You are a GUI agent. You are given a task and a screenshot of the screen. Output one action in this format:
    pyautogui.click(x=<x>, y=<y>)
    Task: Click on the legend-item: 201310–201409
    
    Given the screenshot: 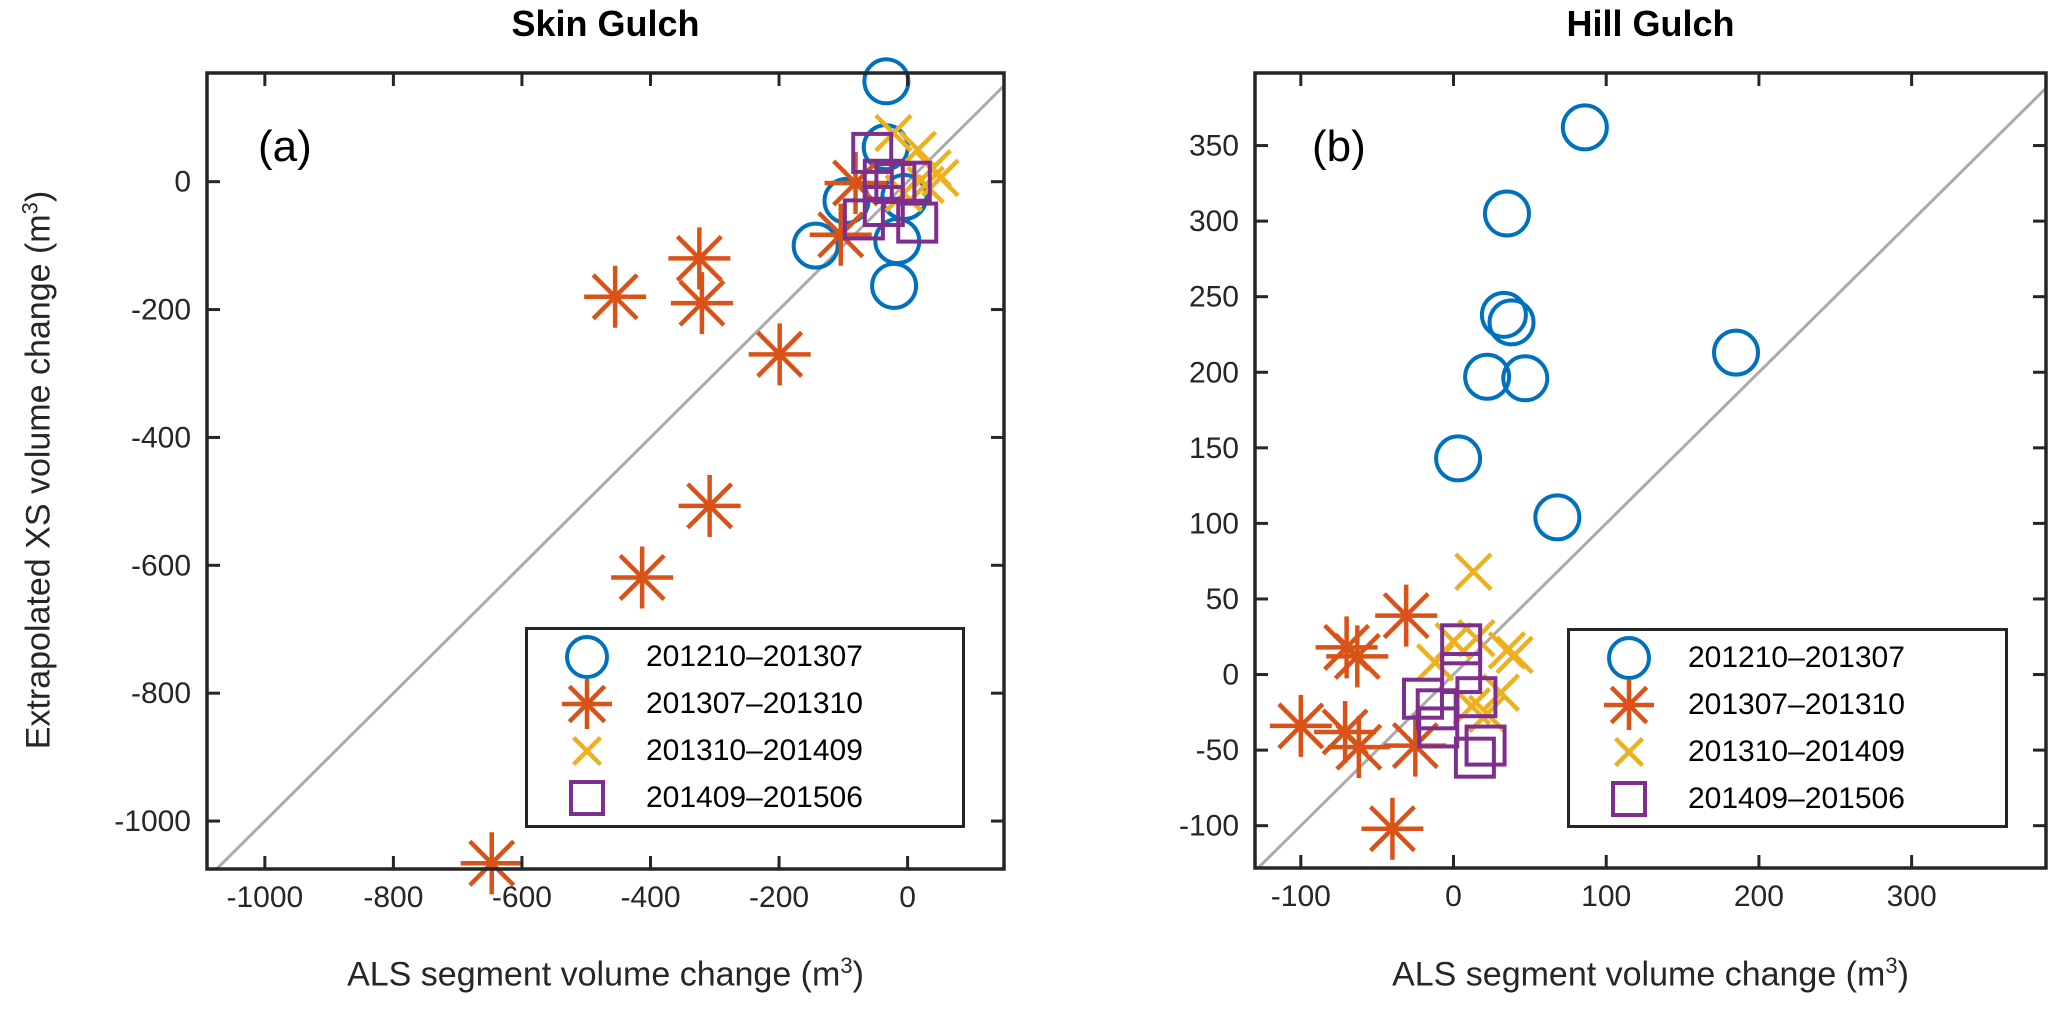 What is the action you would take?
    pyautogui.click(x=745, y=751)
    